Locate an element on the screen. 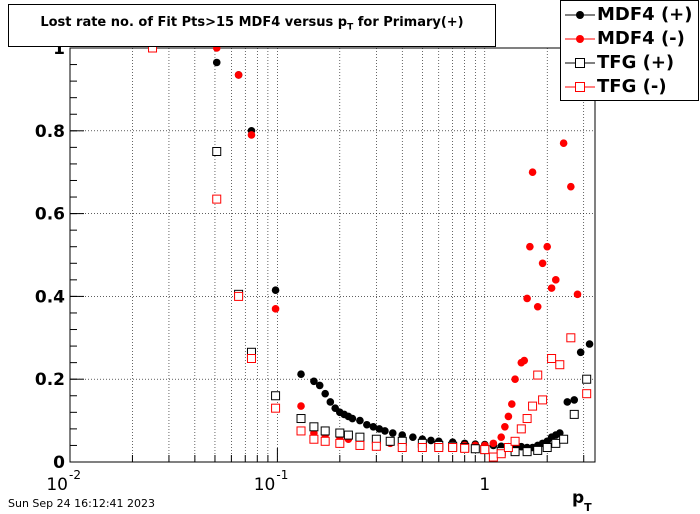 Image resolution: width=700 pixels, height=514 pixels. legend-label: TFG (-) is located at coordinates (632, 86).